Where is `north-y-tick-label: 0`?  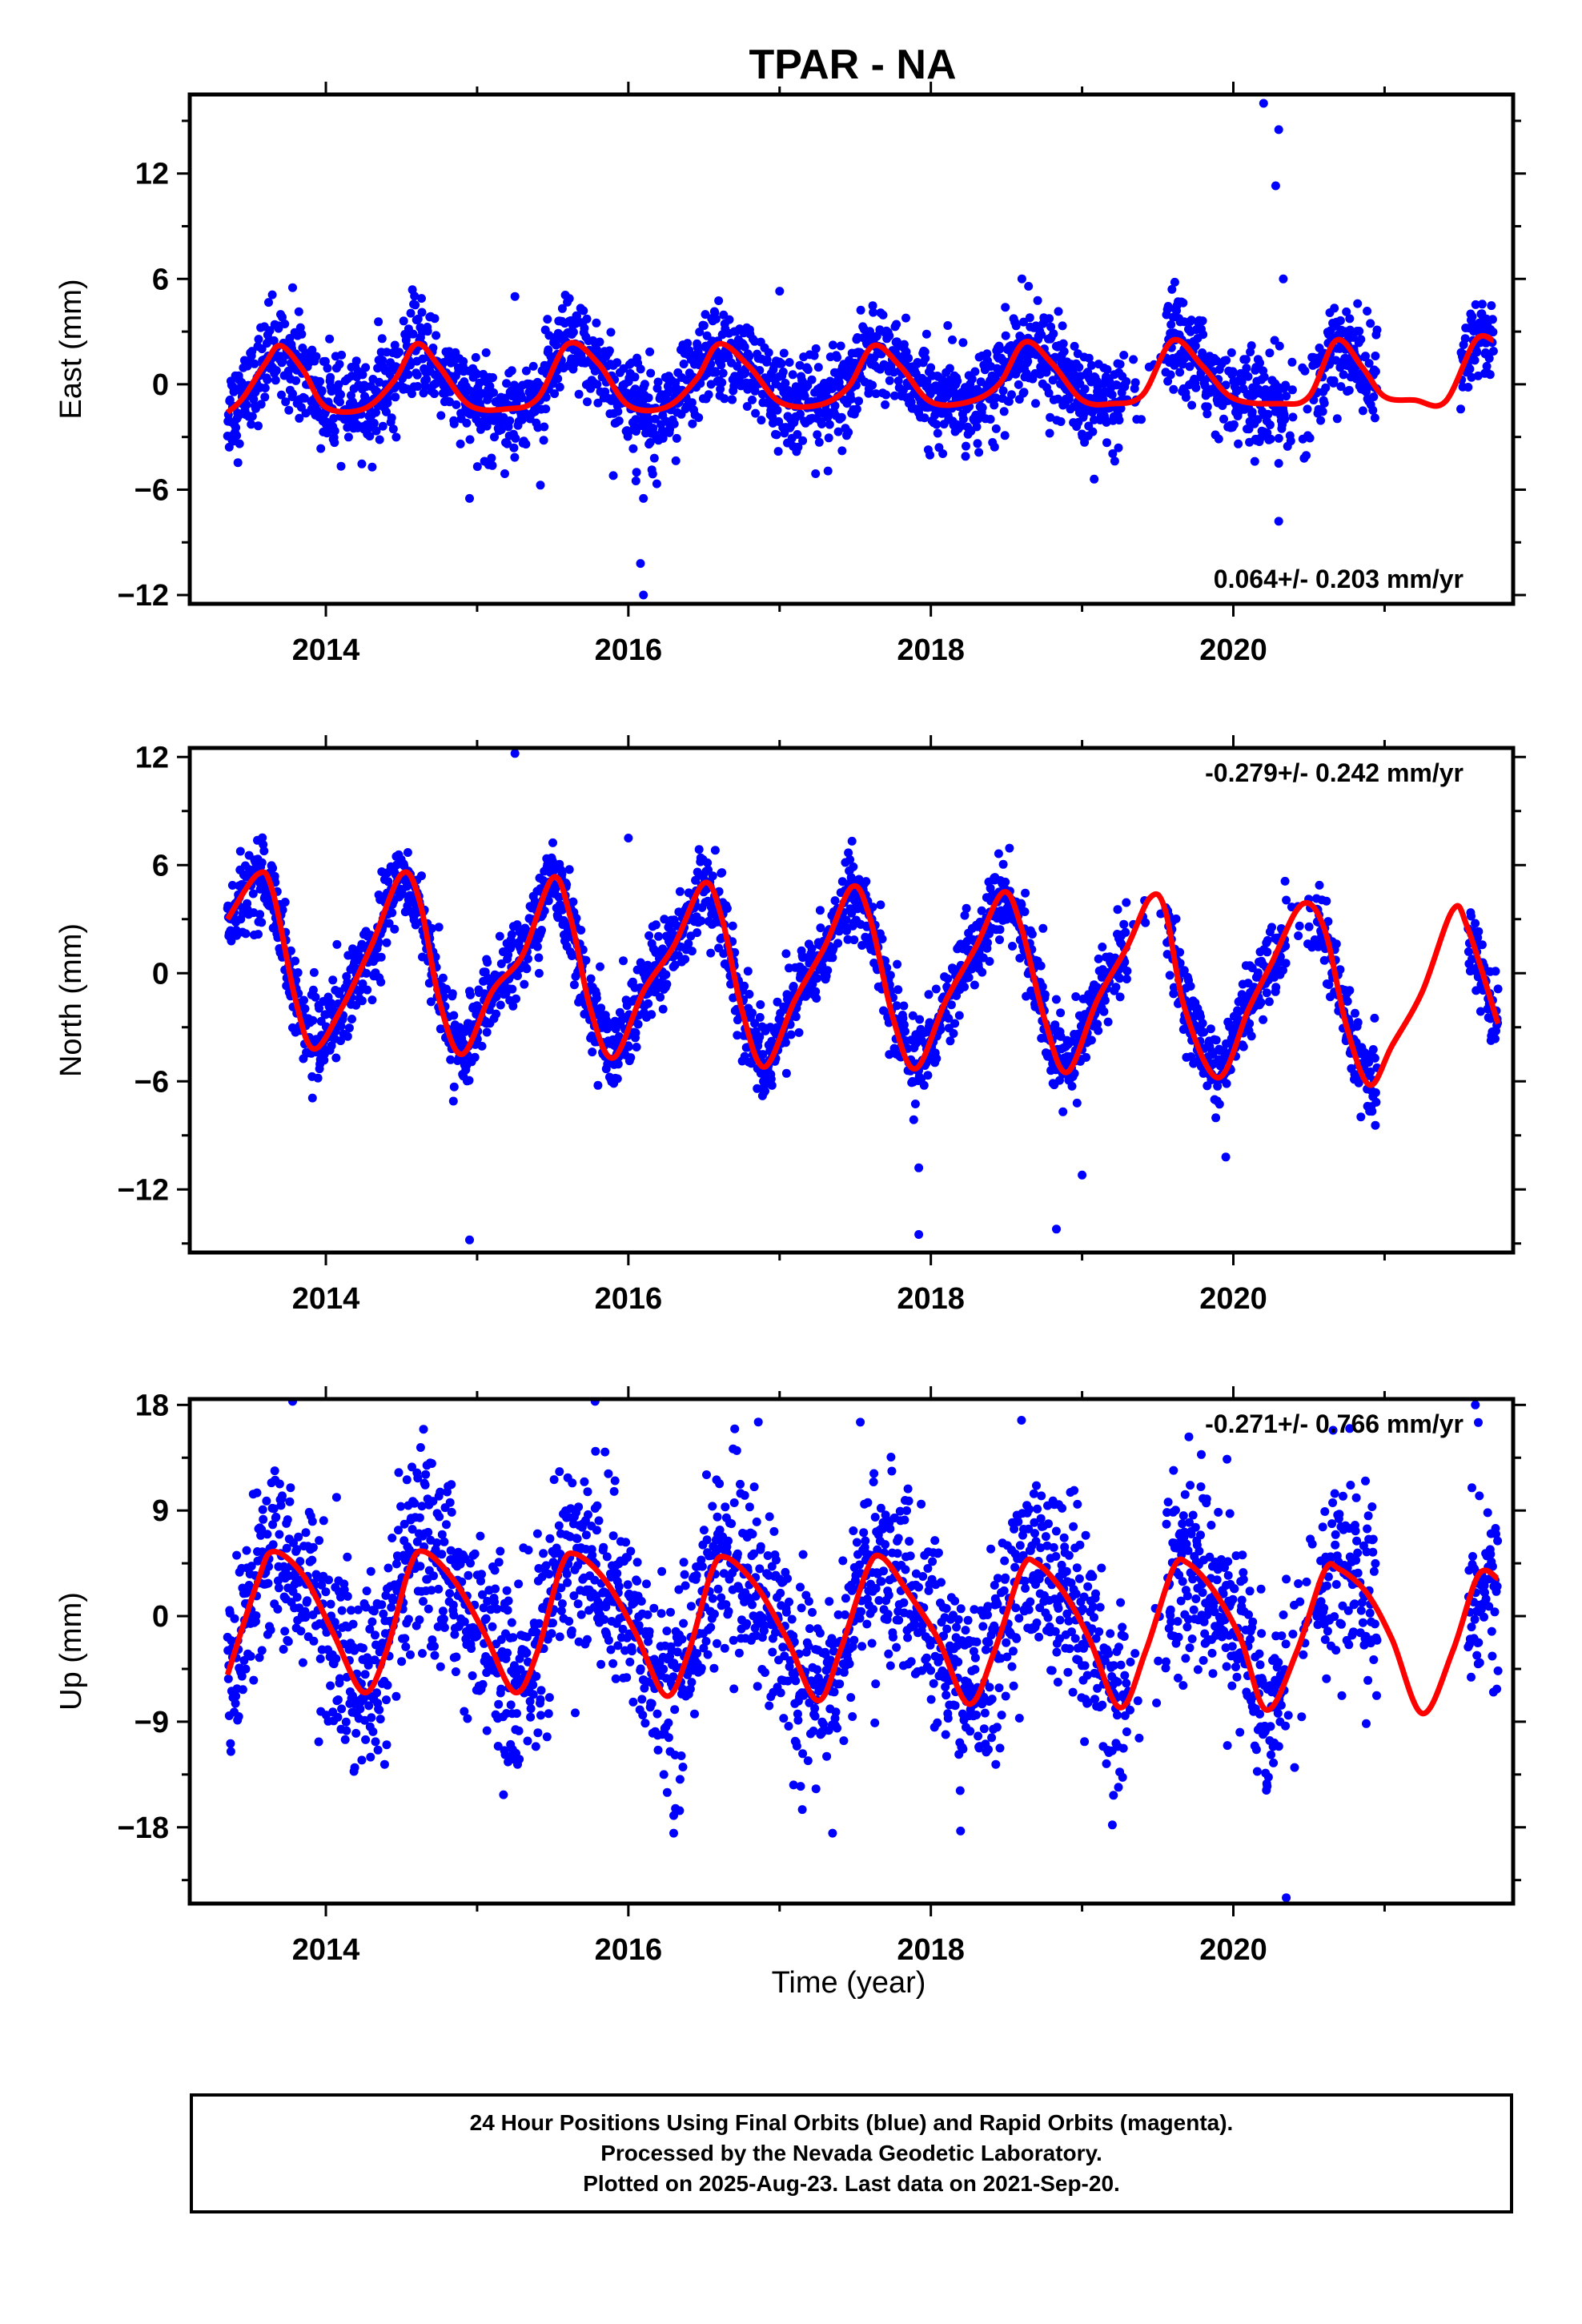
north-y-tick-label: 0 is located at coordinates (161, 974).